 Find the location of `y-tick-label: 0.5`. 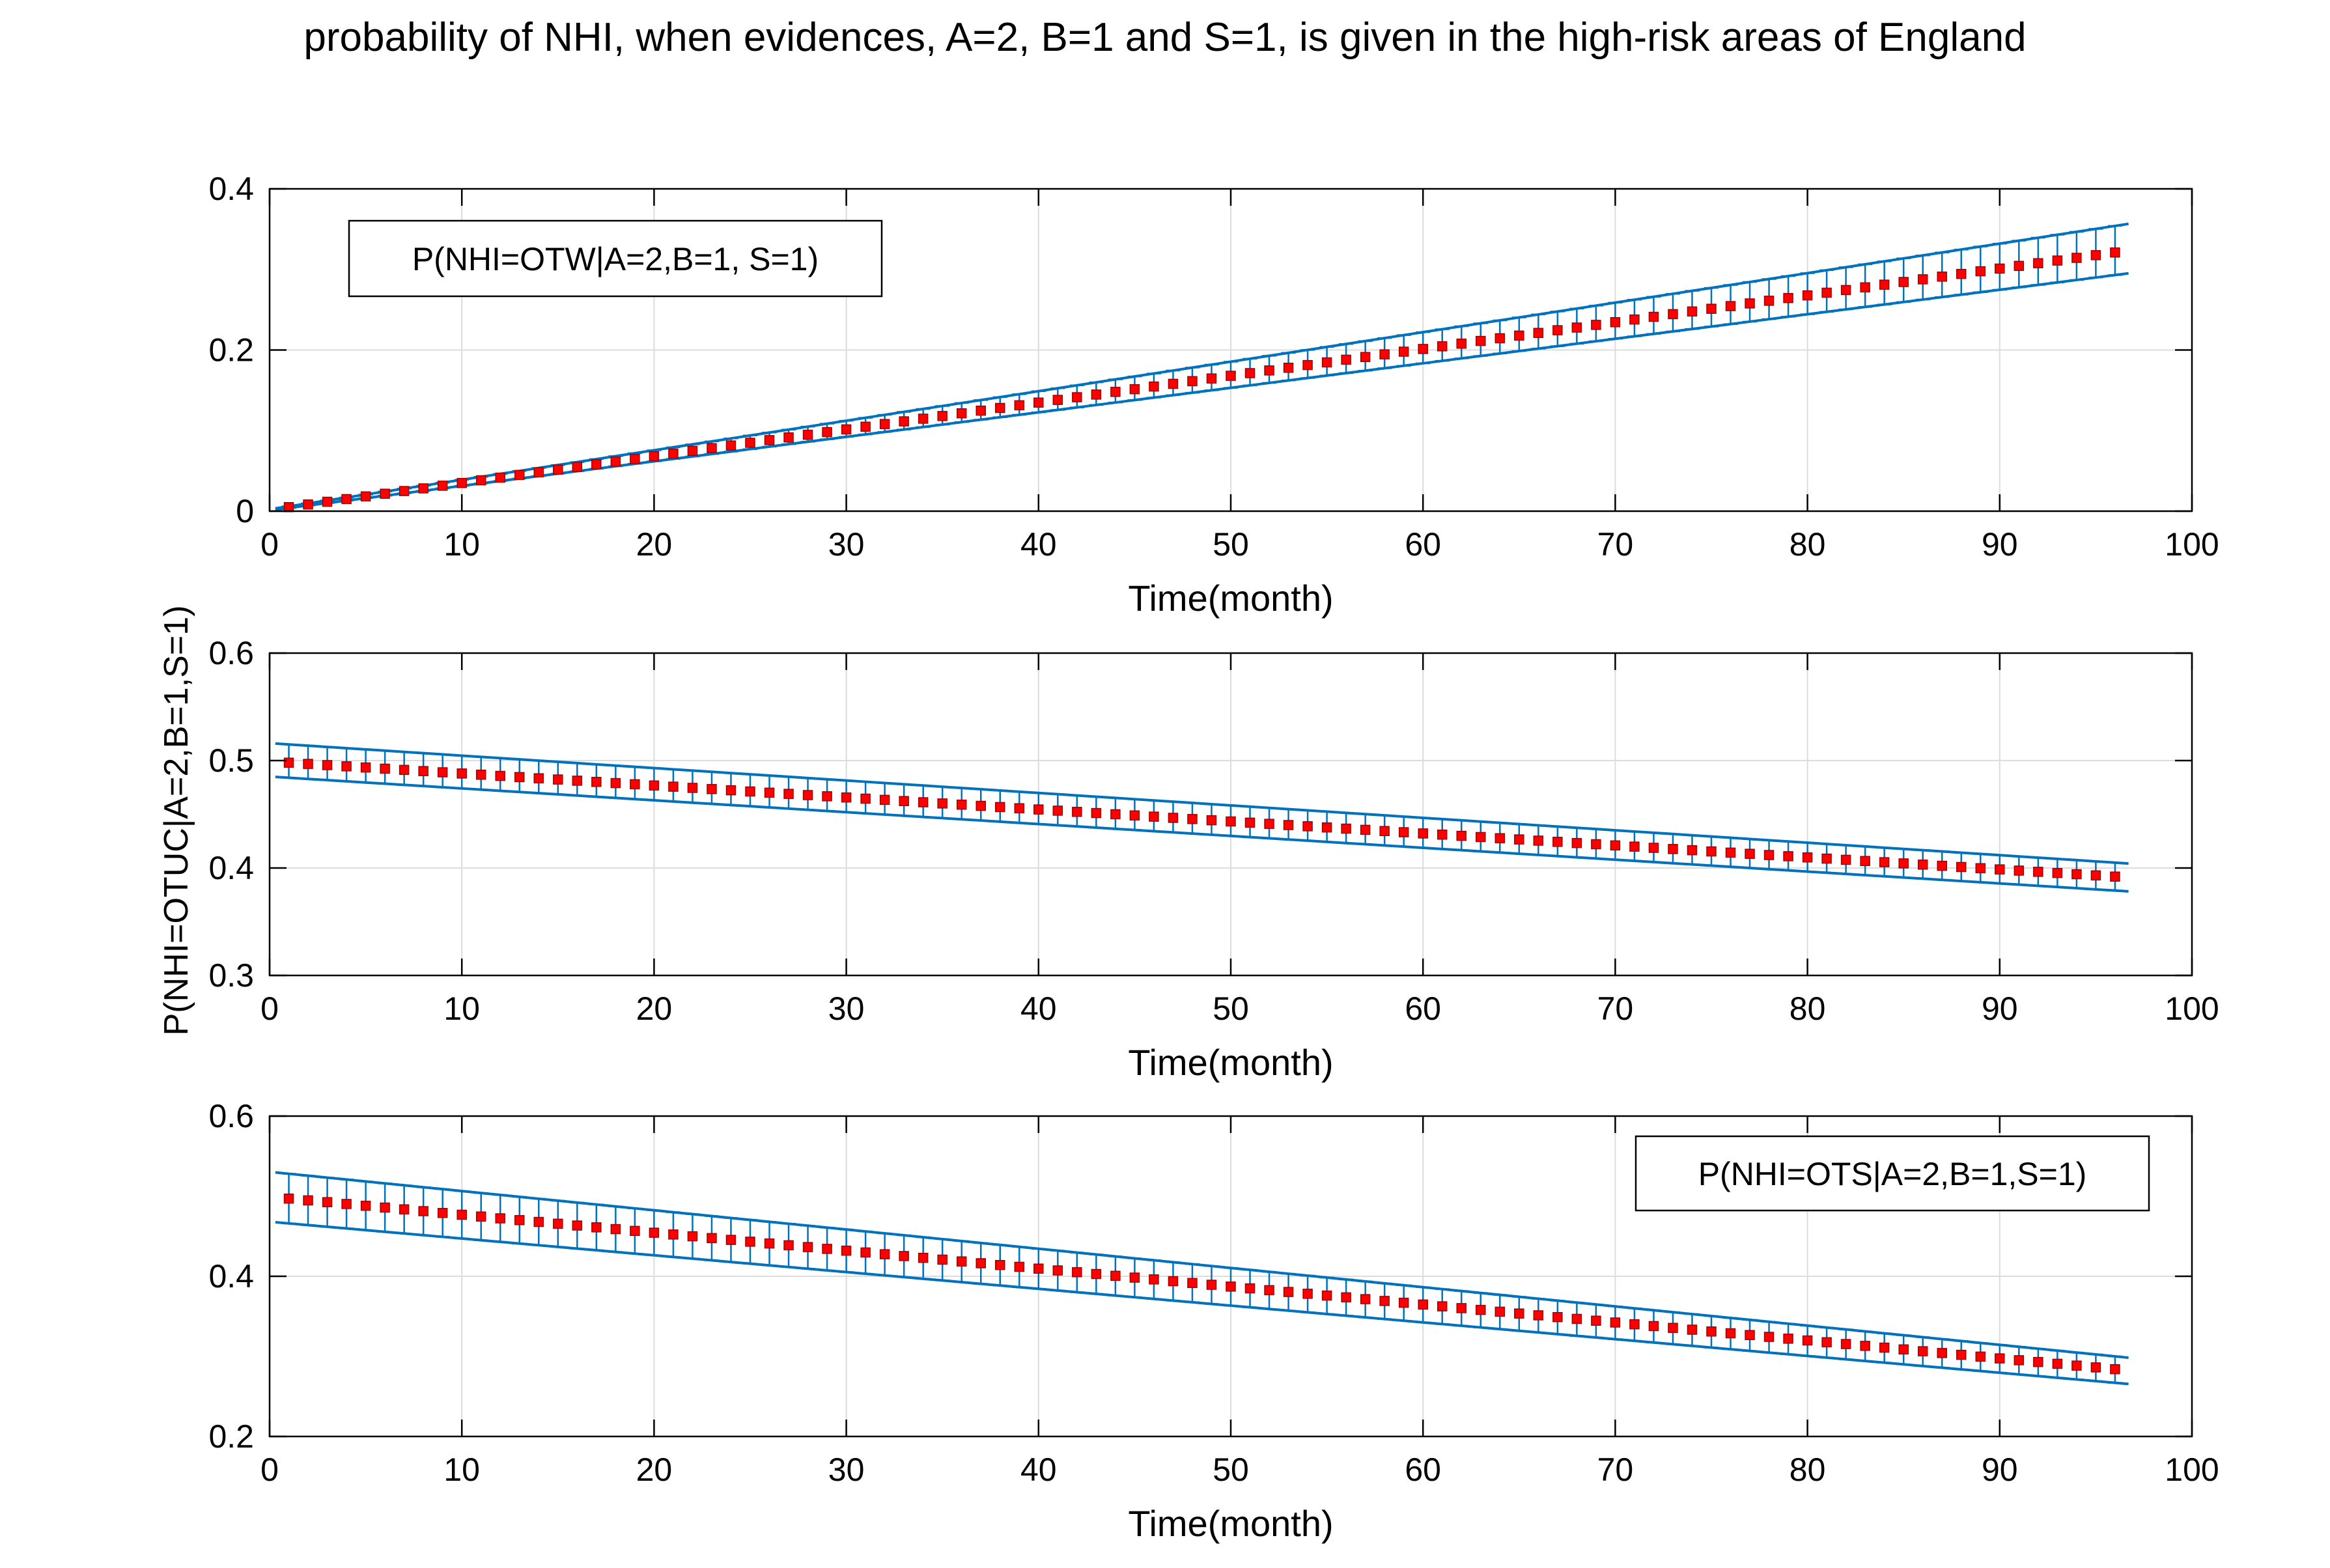

y-tick-label: 0.5 is located at coordinates (231, 761).